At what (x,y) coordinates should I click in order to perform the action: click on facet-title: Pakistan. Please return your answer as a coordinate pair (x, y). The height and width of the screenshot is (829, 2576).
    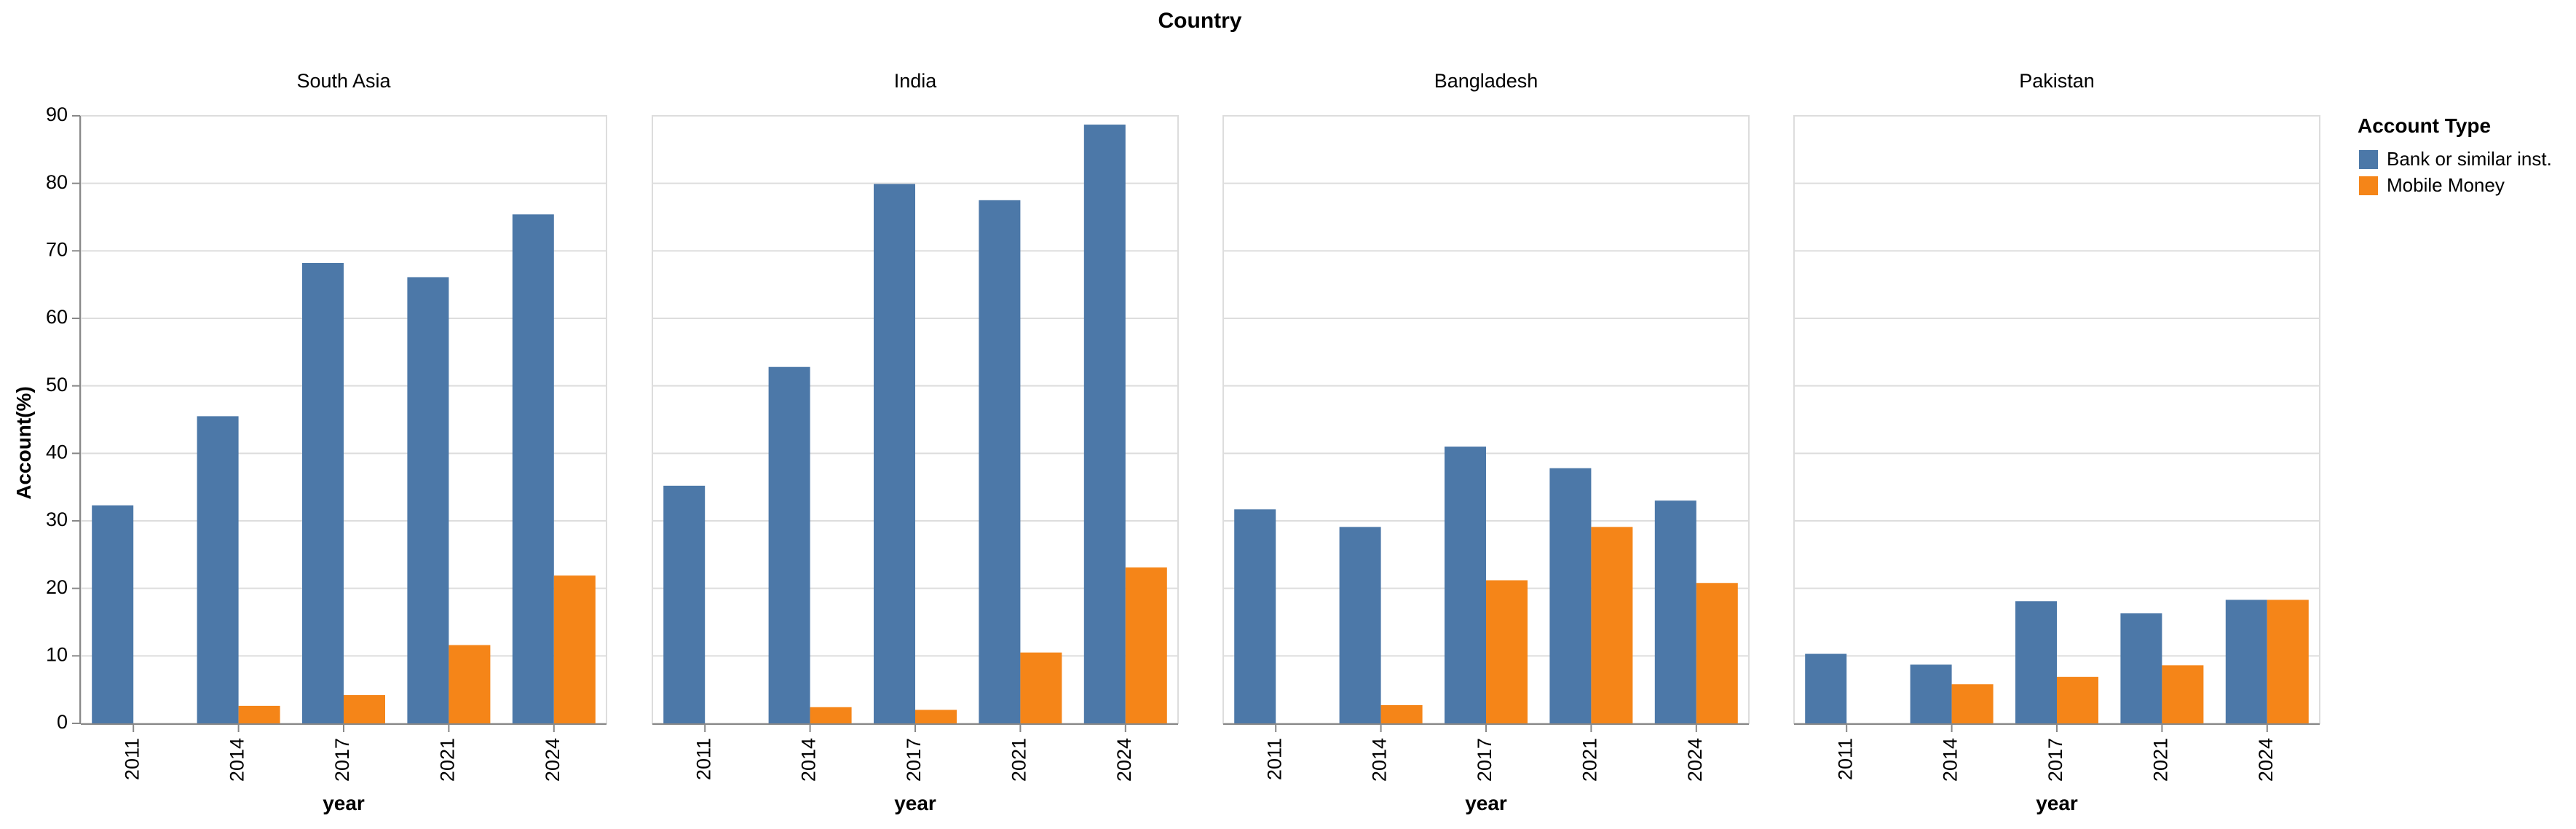
    Looking at the image, I should click on (2057, 81).